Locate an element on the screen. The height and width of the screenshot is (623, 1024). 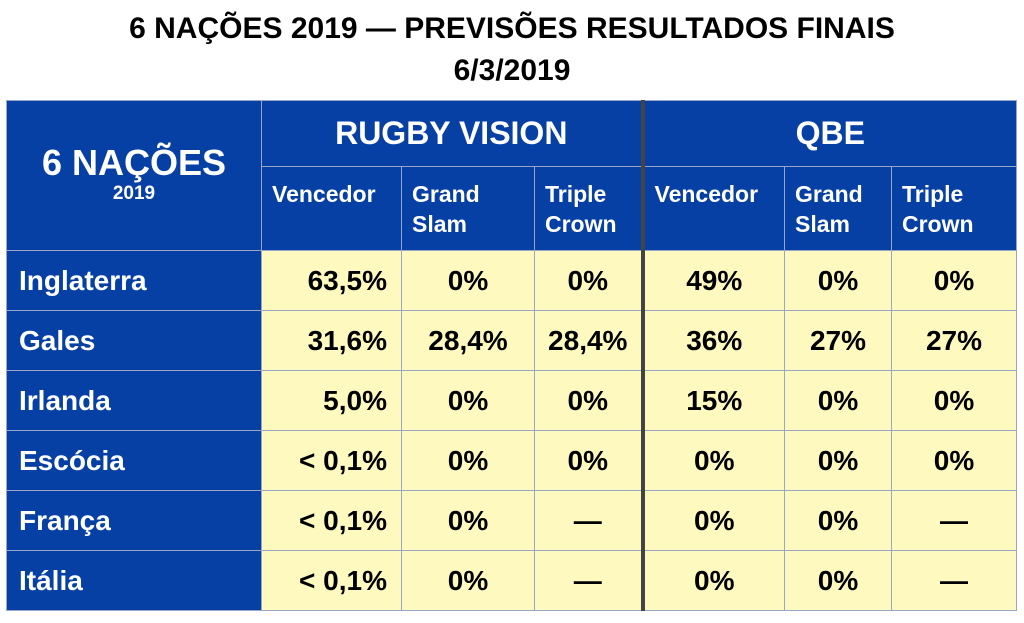
table-row: Irlanda 5,0% 0% 0% 15% 0% 0% is located at coordinates (512, 400).